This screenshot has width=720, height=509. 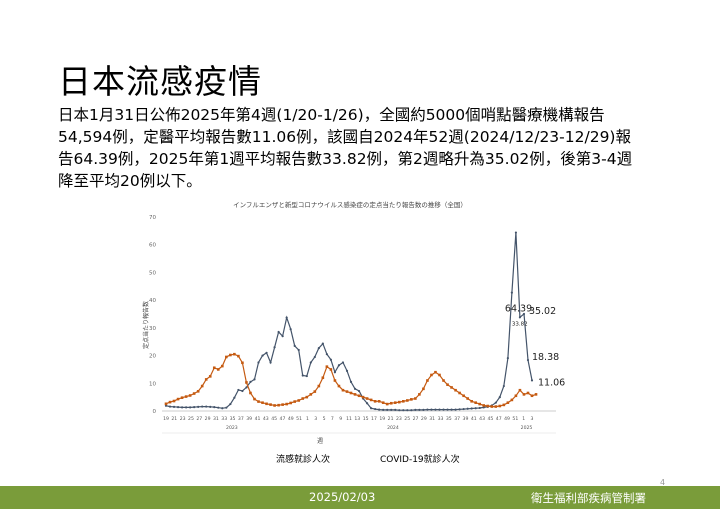 What do you see at coordinates (233, 419) in the screenshot?
I see `x-tick-label: 35` at bounding box center [233, 419].